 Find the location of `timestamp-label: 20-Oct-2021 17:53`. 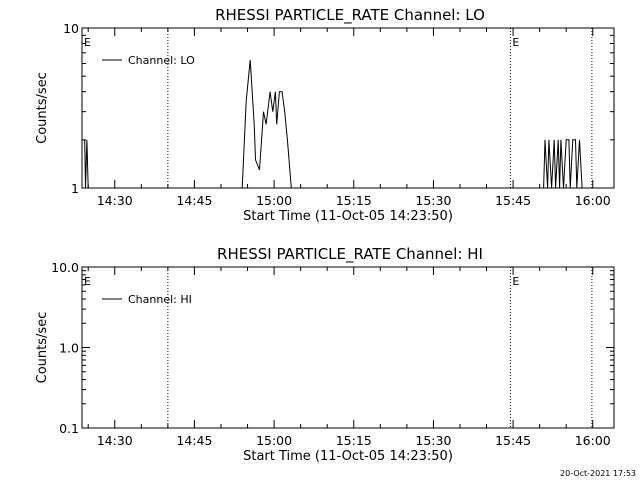

timestamp-label: 20-Oct-2021 17:53 is located at coordinates (598, 473).